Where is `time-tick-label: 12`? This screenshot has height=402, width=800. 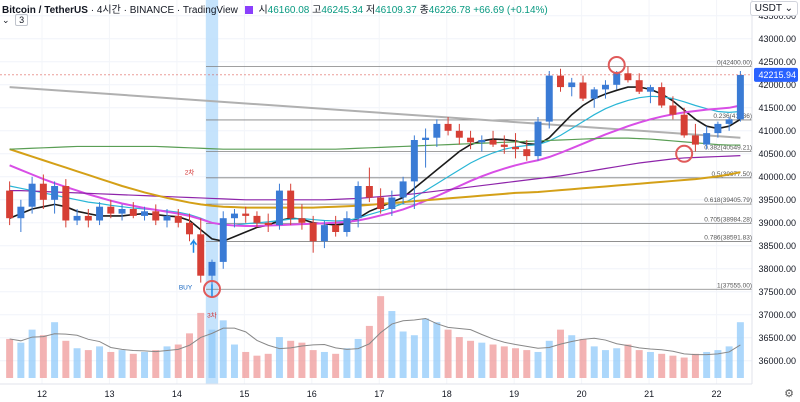 time-tick-label: 12 is located at coordinates (42, 394).